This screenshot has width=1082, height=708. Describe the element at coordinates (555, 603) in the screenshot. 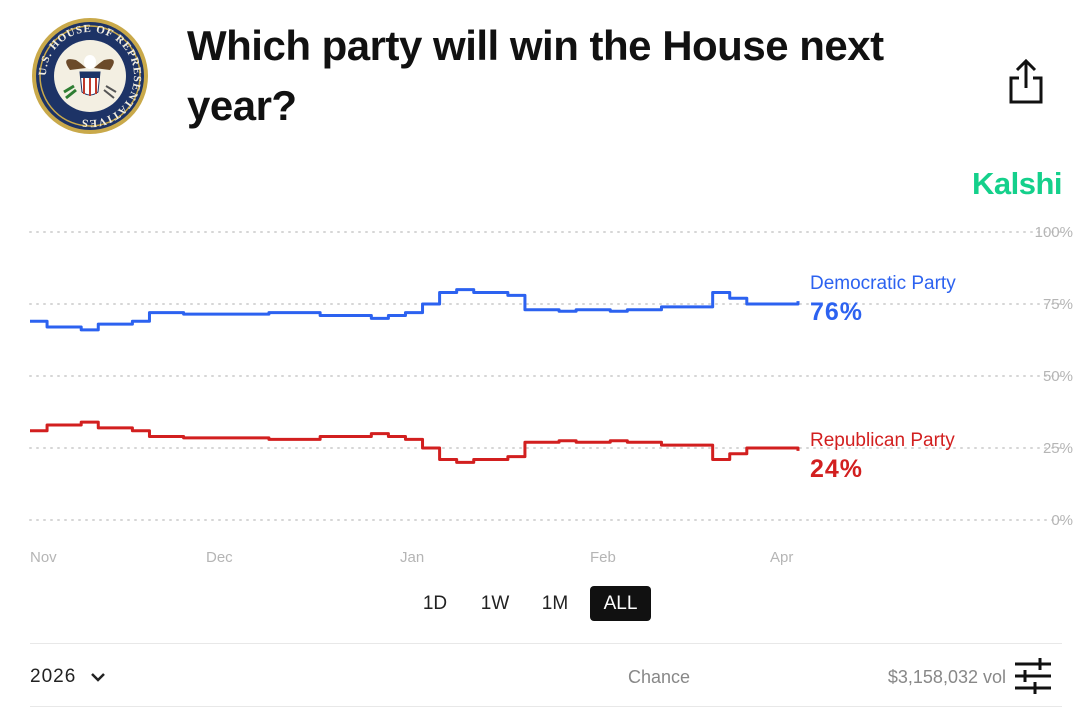

I see `range-1m-button: 1M` at that location.